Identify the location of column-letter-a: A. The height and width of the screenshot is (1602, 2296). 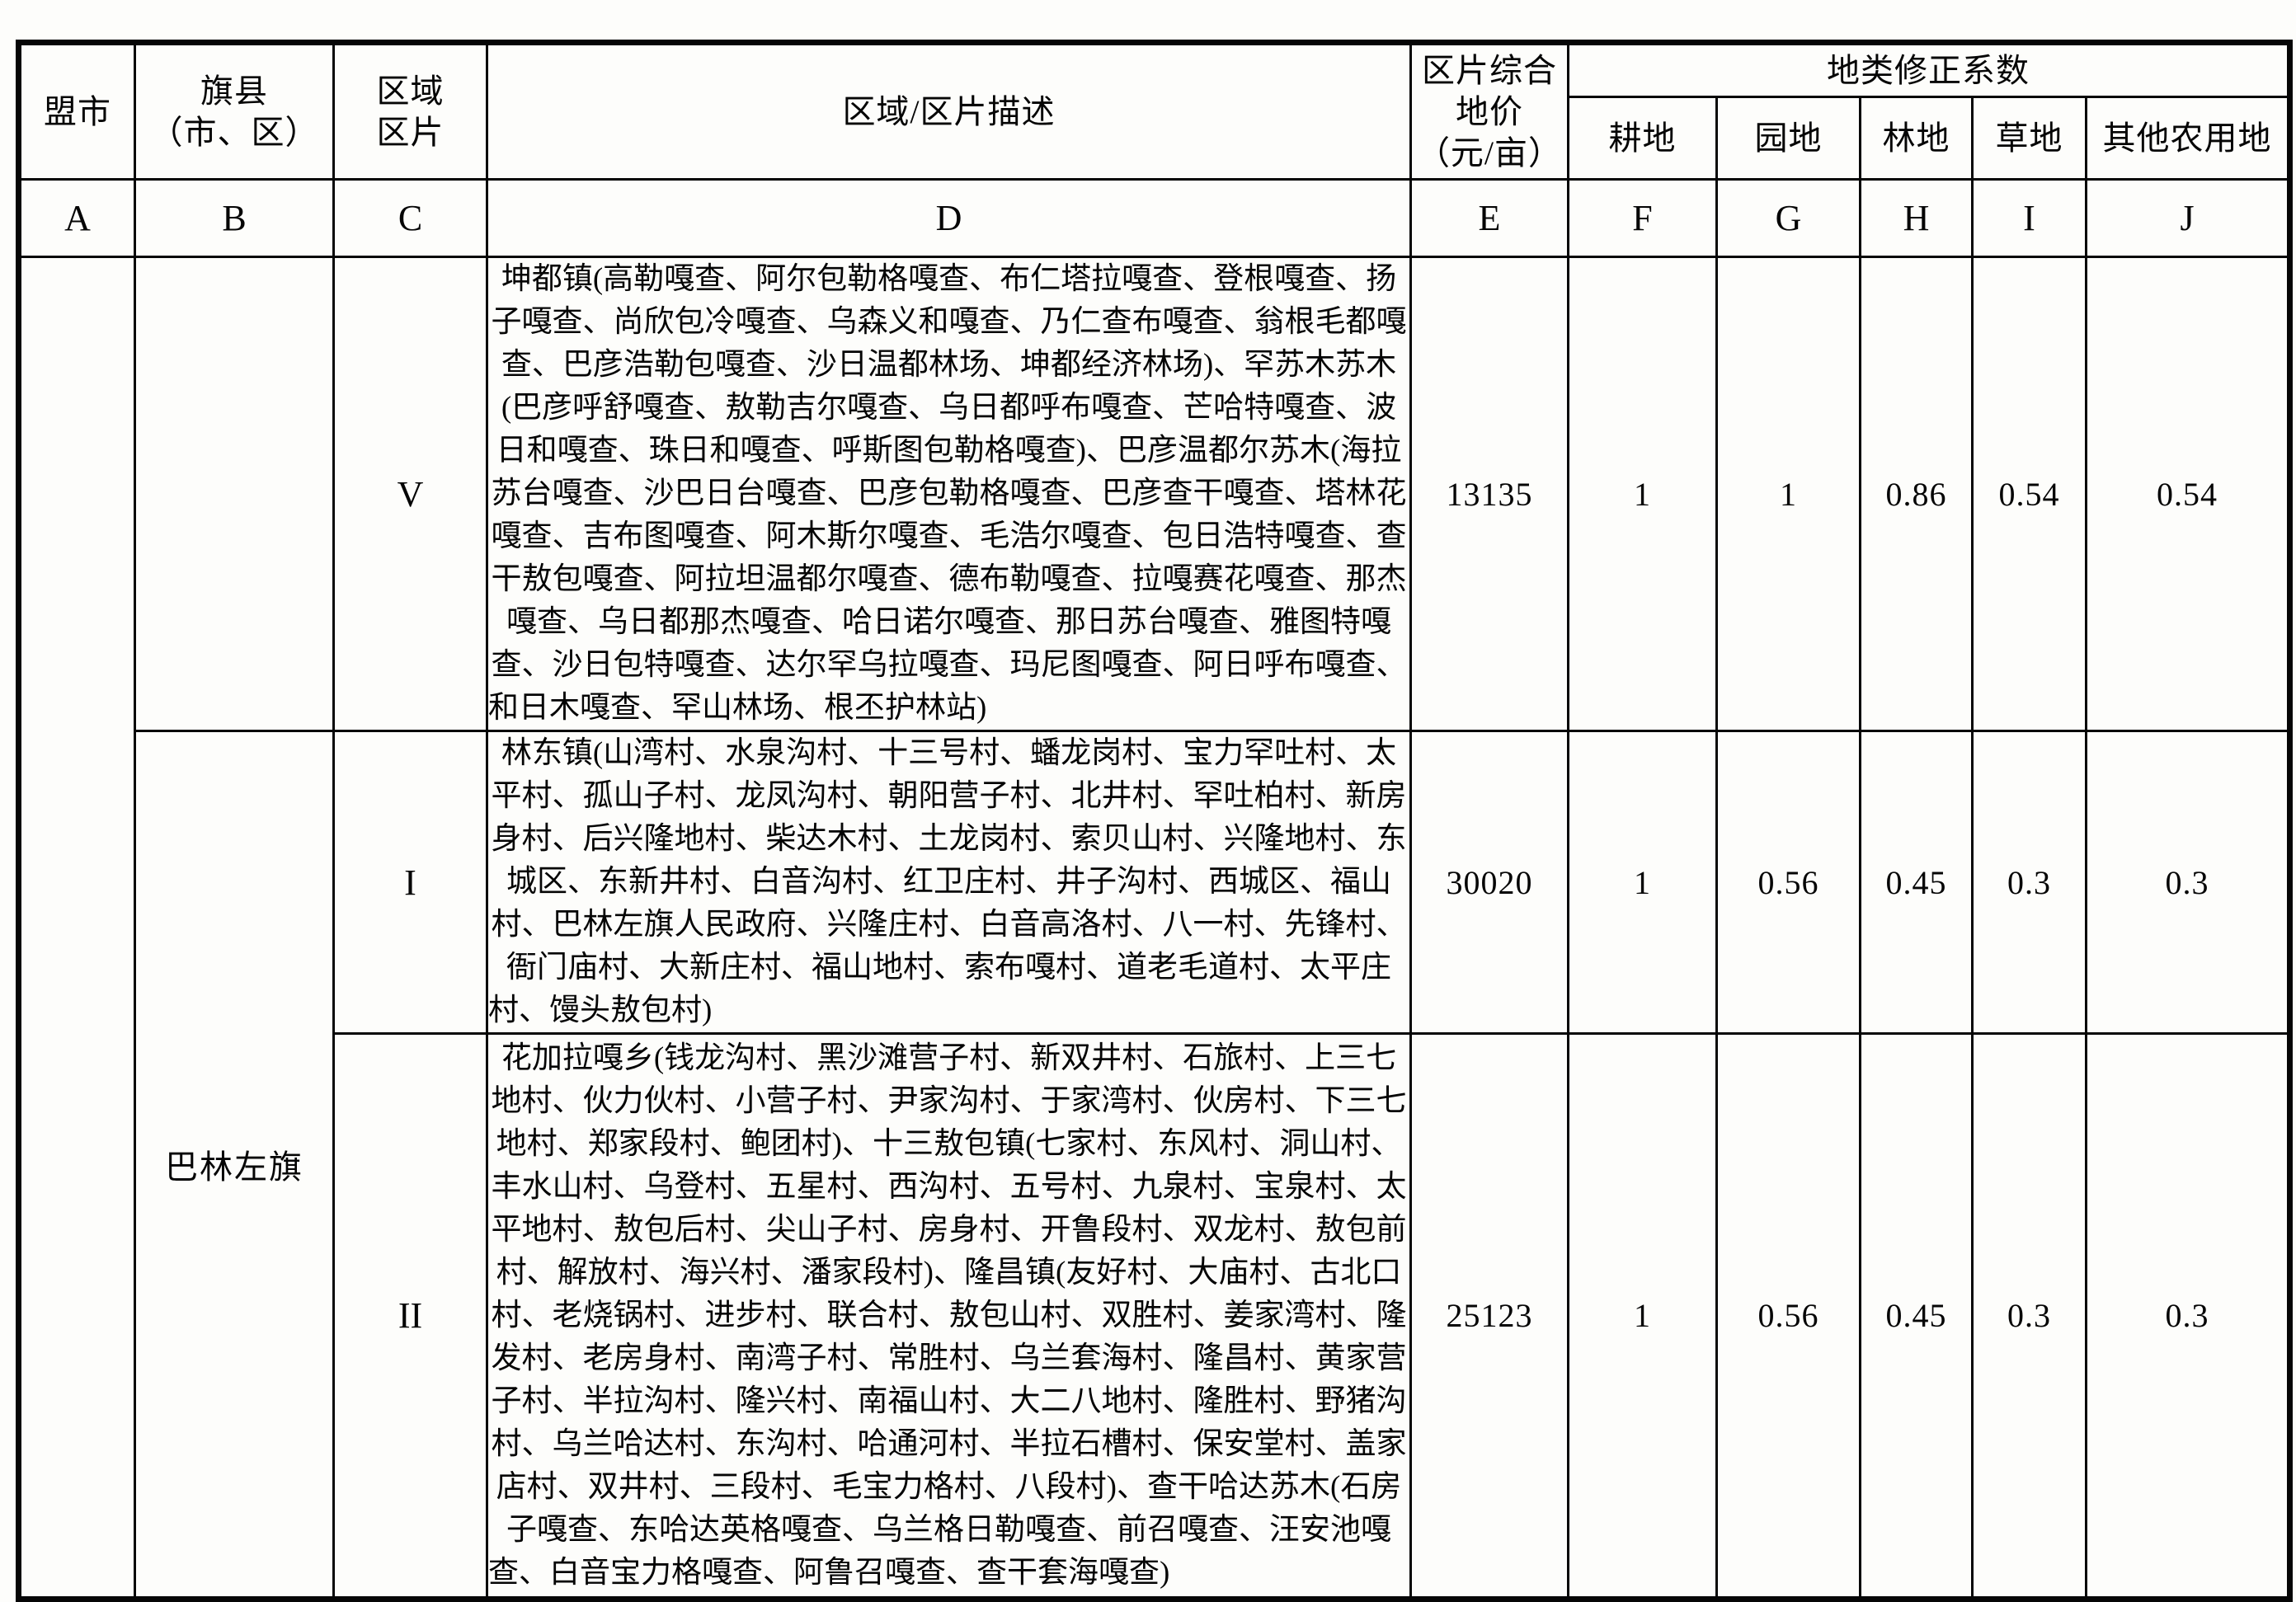
(76, 218).